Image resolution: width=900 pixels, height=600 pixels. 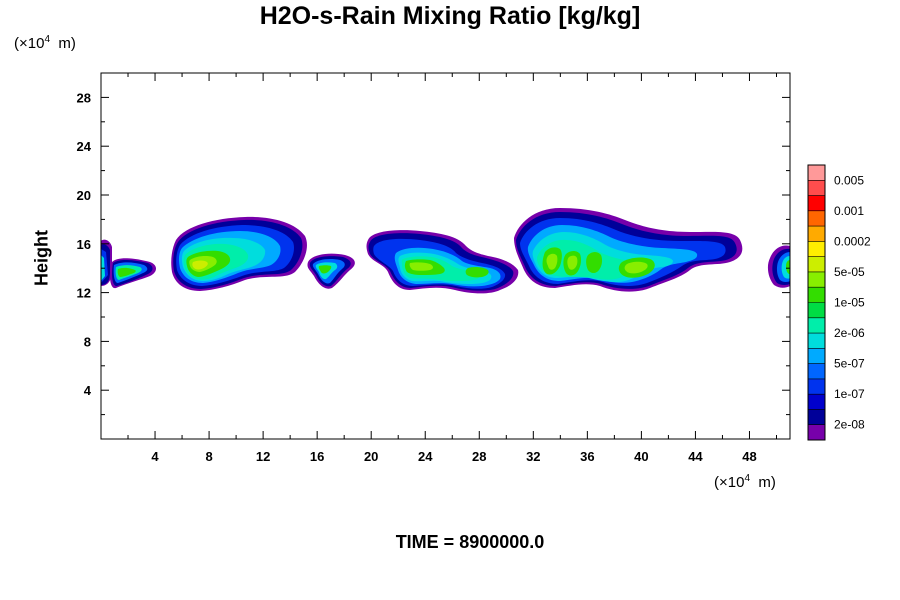 What do you see at coordinates (155, 456) in the screenshot?
I see `x-tick-label: 4` at bounding box center [155, 456].